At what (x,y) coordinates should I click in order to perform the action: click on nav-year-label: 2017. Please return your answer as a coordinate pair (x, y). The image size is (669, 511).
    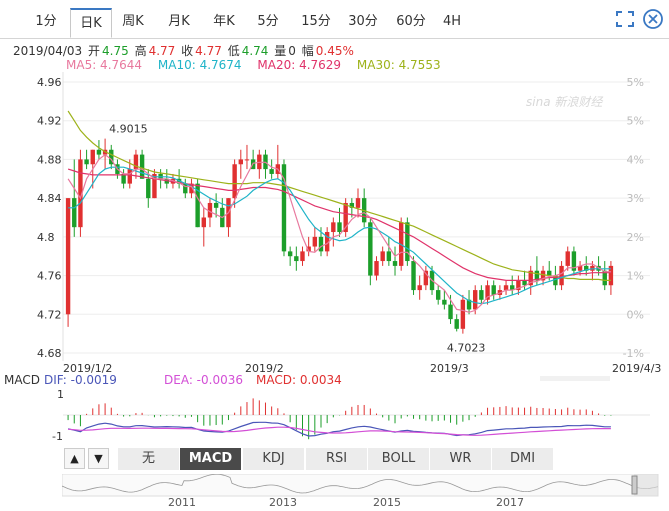
    Looking at the image, I should click on (510, 502).